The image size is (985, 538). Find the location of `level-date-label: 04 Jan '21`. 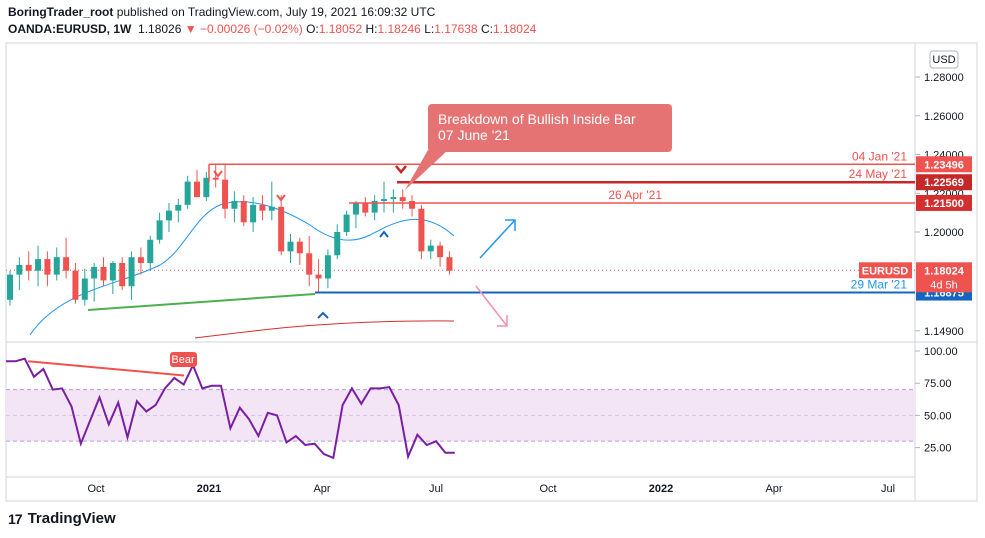

level-date-label: 04 Jan '21 is located at coordinates (879, 156).